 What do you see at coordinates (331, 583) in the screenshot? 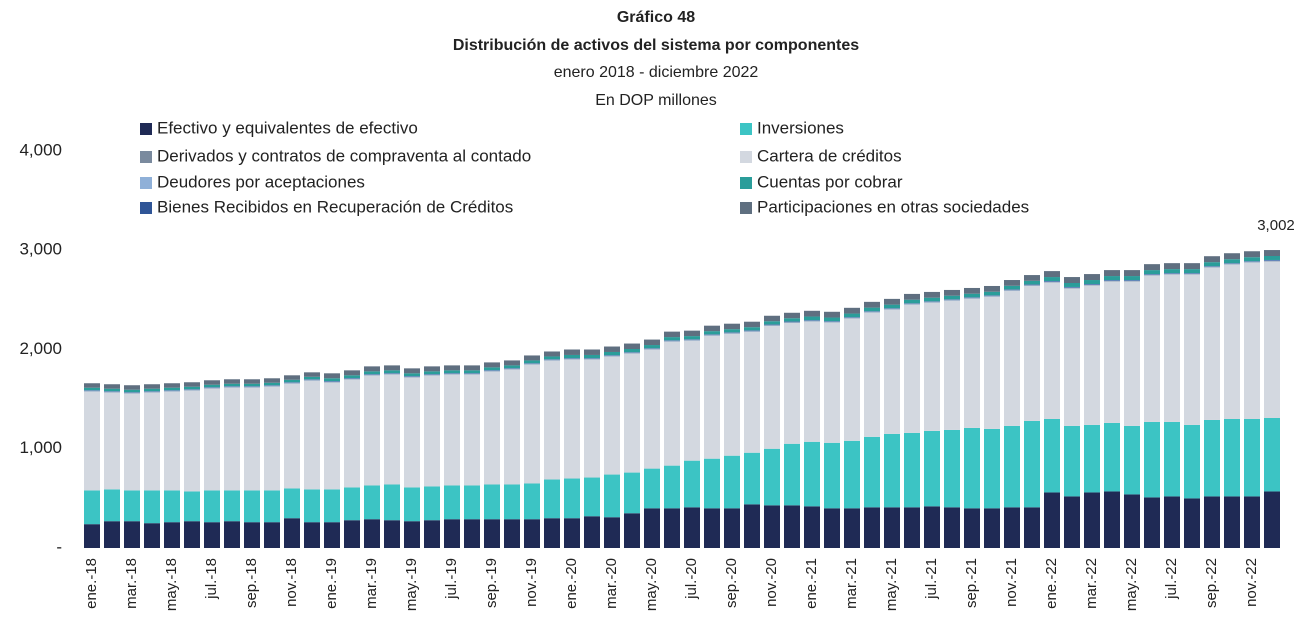
I see `x-tick-label: ene.-19` at bounding box center [331, 583].